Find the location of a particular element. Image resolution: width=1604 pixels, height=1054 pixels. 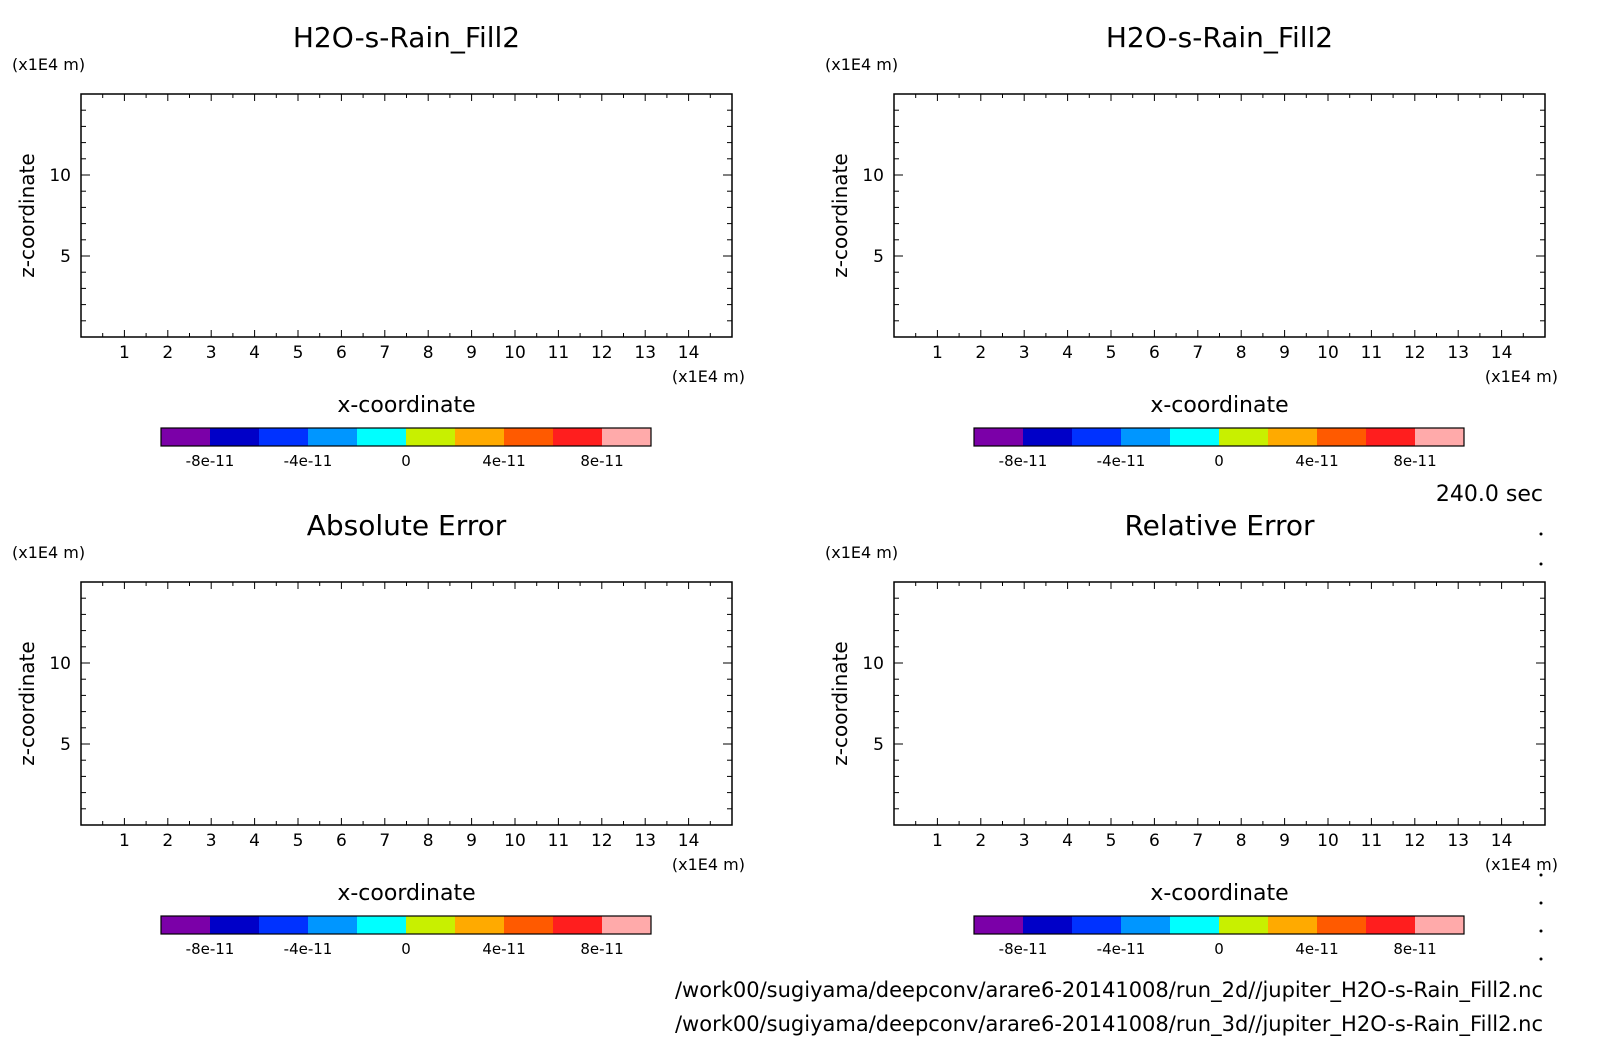

x-tick-label: 2 is located at coordinates (980, 841).